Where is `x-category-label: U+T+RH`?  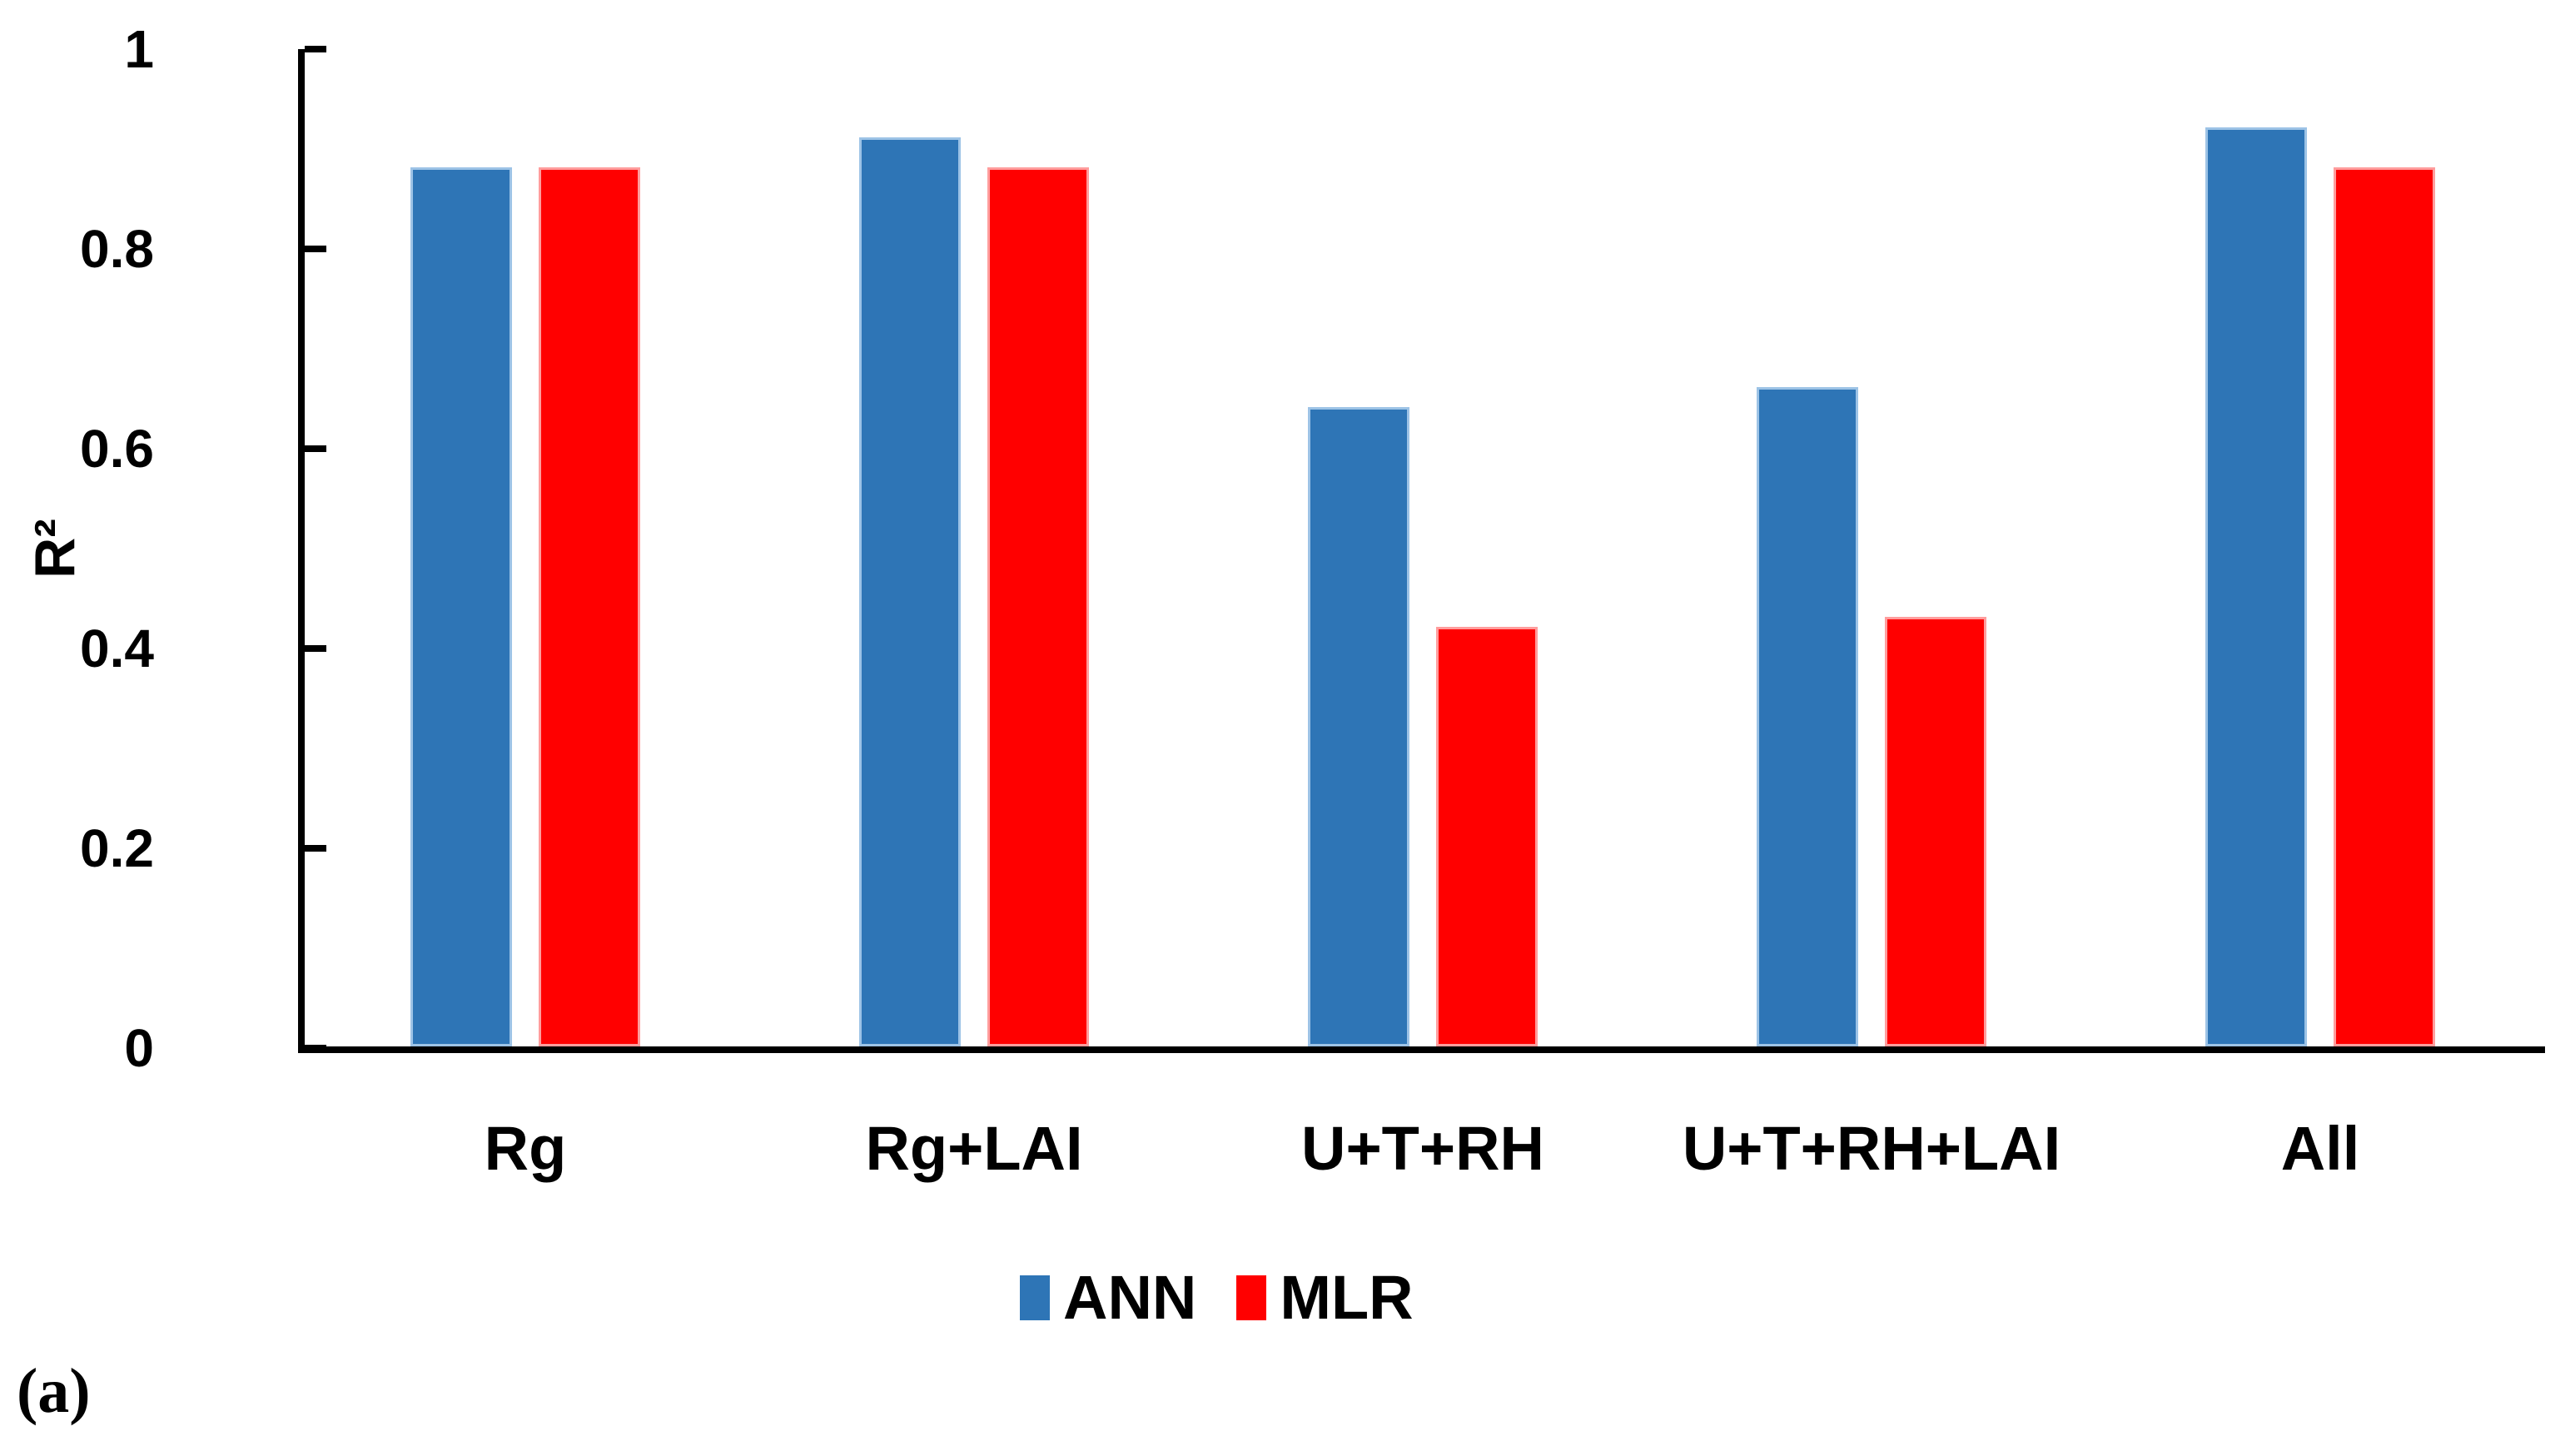
x-category-label: U+T+RH is located at coordinates (1422, 1148).